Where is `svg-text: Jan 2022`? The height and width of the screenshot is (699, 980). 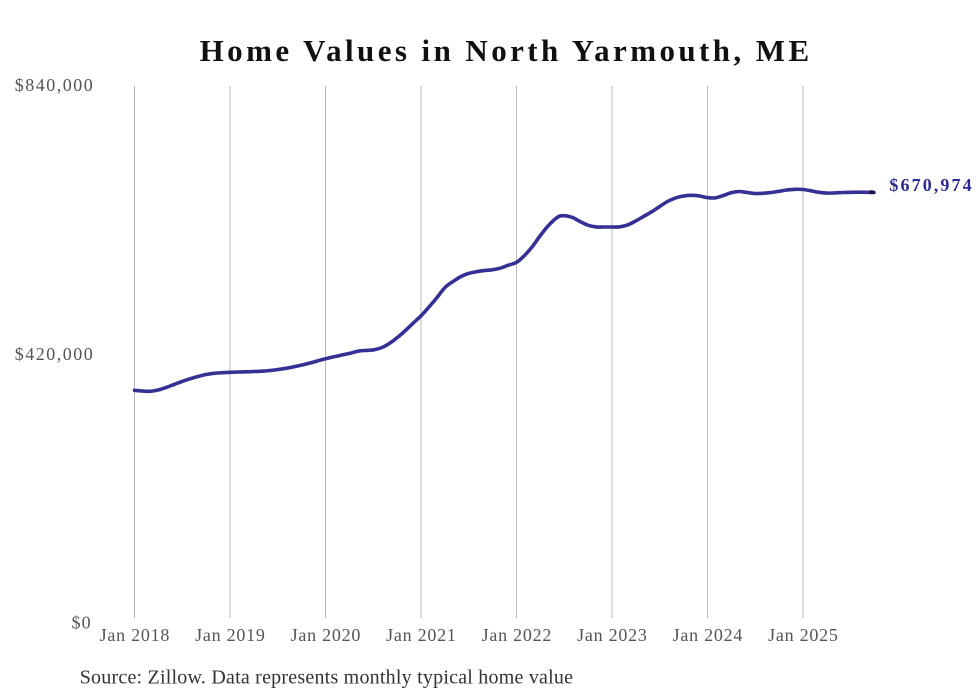 svg-text: Jan 2022 is located at coordinates (517, 635).